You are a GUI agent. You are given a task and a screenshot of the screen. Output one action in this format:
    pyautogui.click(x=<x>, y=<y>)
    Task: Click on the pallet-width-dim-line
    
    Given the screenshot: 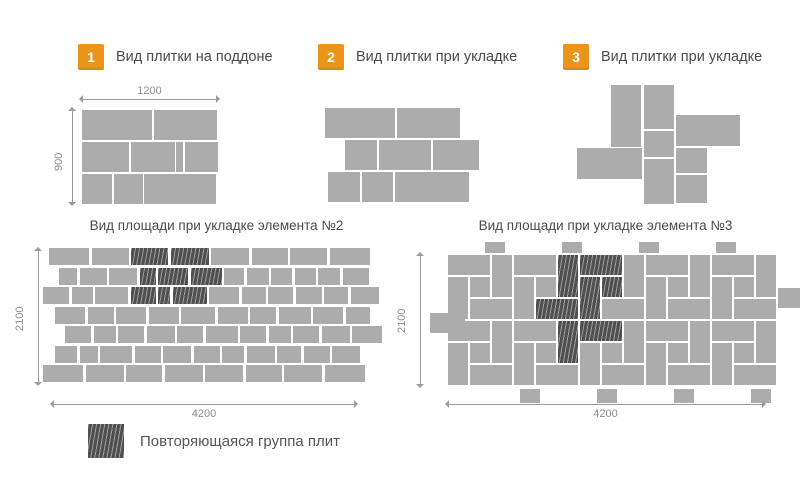 What is the action you would take?
    pyautogui.click(x=149, y=99)
    